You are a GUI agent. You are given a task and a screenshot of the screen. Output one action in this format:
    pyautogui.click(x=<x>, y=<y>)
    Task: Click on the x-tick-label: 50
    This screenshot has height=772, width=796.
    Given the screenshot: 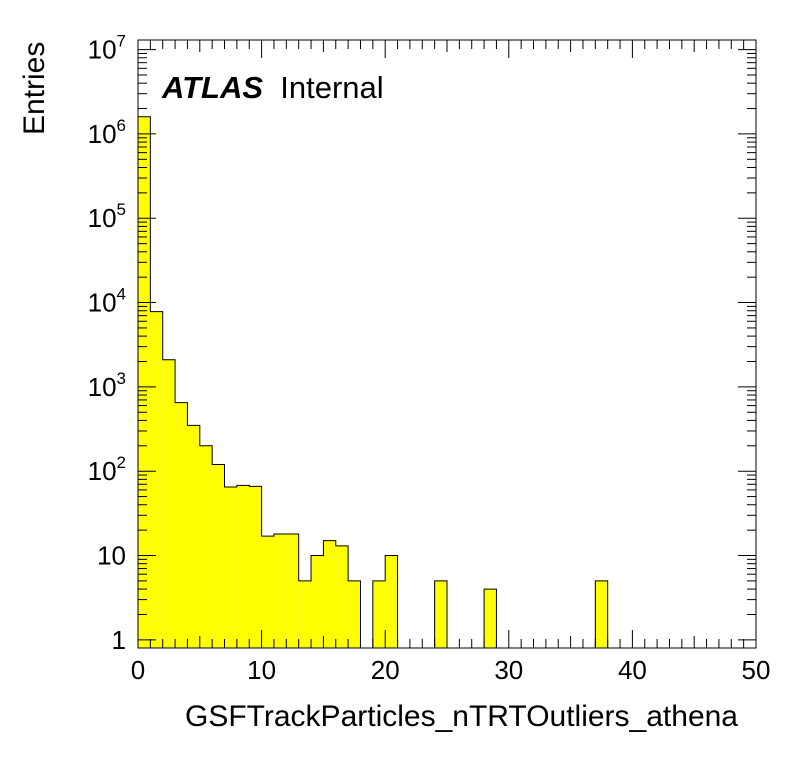 What is the action you would take?
    pyautogui.click(x=756, y=670)
    